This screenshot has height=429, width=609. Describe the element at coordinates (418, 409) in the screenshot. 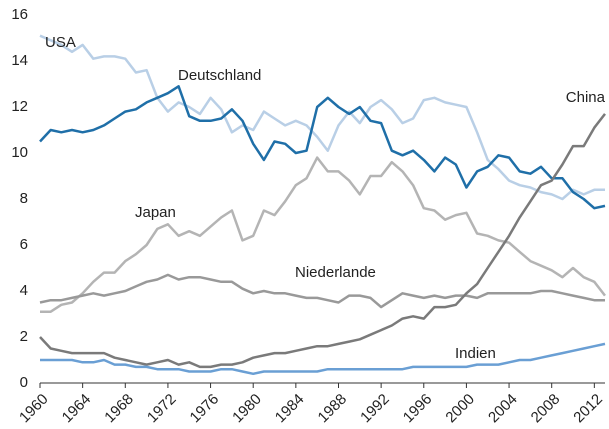

I see `x-tick-label: 1996` at that location.